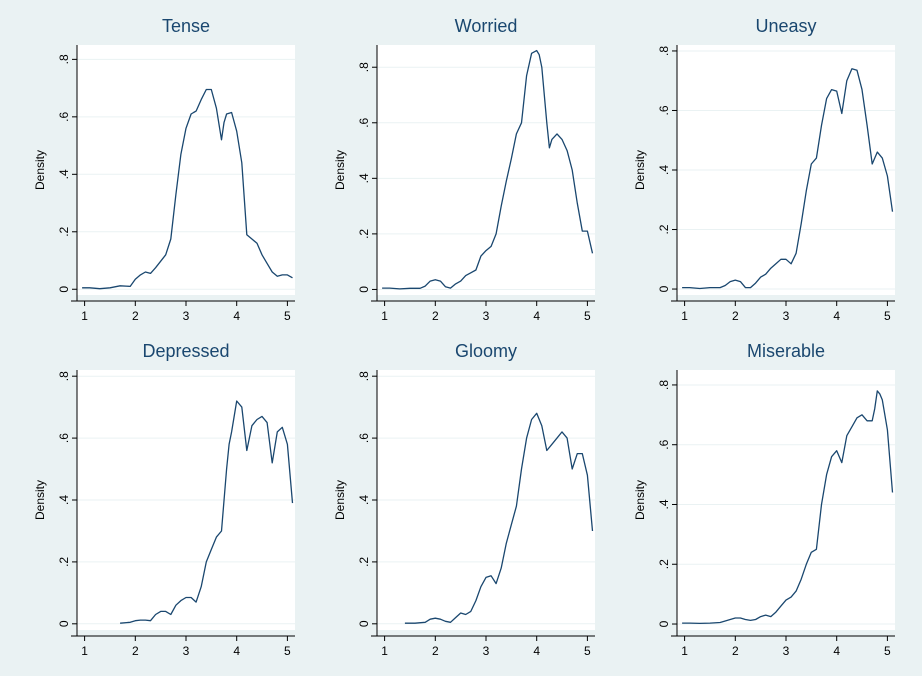 The height and width of the screenshot is (676, 922). I want to click on chart-panel-6: 0 .2 .4 .6 .8 1 2 3 4 5 Density Miserable, so click(764, 499).